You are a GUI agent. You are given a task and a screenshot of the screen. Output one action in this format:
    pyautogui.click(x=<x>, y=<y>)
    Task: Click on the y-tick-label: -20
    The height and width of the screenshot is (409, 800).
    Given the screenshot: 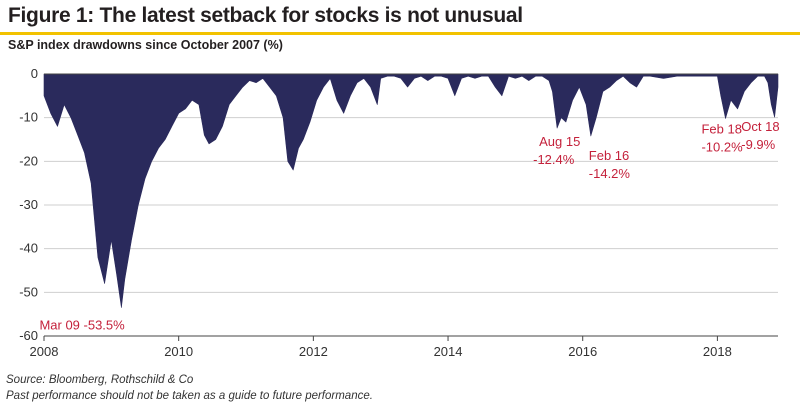 What is the action you would take?
    pyautogui.click(x=28, y=160)
    